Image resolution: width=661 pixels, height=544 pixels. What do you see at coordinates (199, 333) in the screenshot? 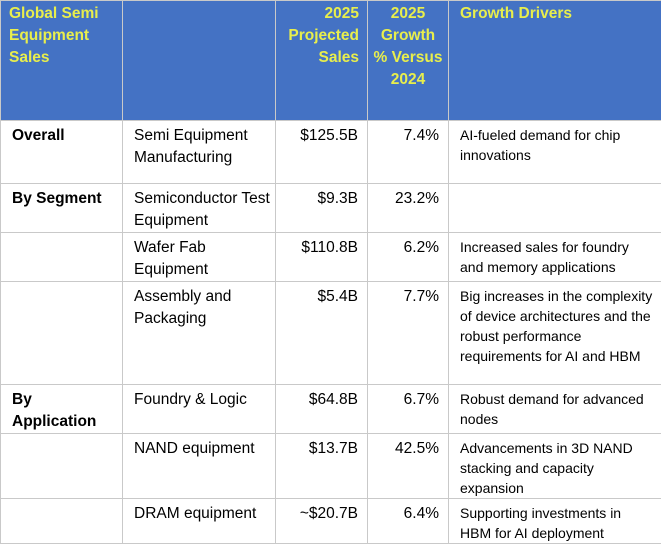
I see `row-label: Assembly and Packaging` at bounding box center [199, 333].